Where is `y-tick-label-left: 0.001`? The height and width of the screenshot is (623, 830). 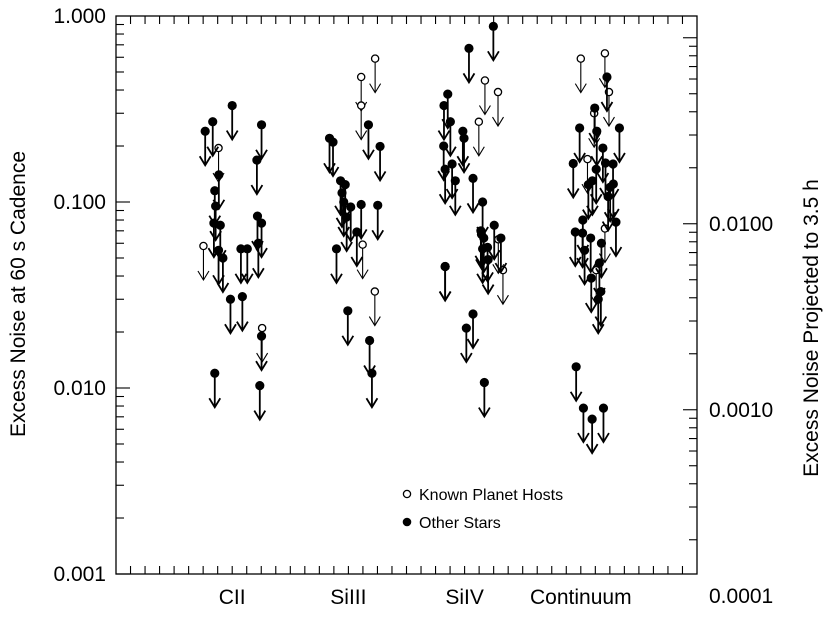 y-tick-label-left: 0.001 is located at coordinates (79, 574).